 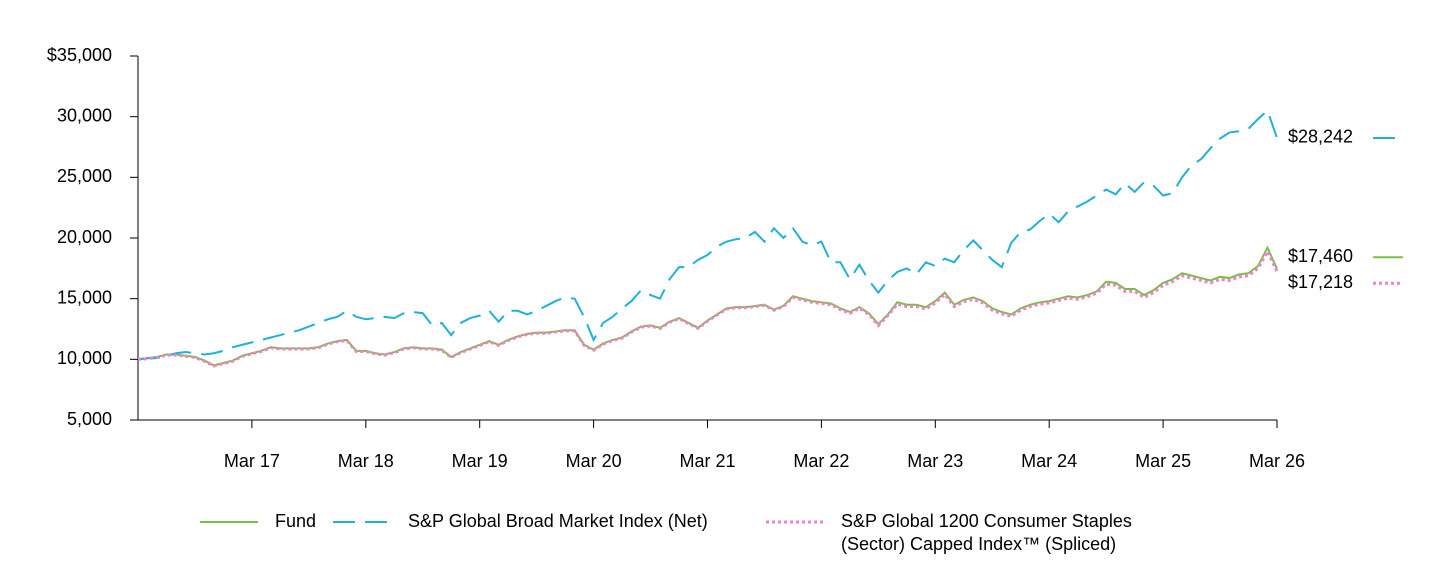 I want to click on legend-line: (Sector) Capped Index™ (Spliced), so click(x=978, y=544).